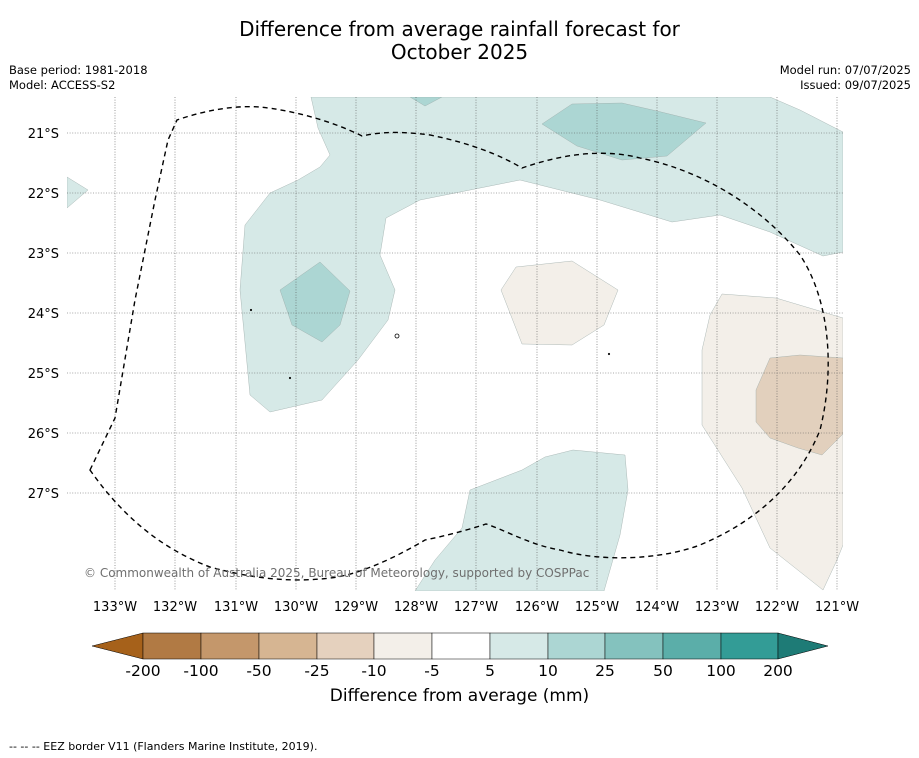 The height and width of the screenshot is (758, 919). I want to click on shade-neg5-neg10-center, so click(559, 303).